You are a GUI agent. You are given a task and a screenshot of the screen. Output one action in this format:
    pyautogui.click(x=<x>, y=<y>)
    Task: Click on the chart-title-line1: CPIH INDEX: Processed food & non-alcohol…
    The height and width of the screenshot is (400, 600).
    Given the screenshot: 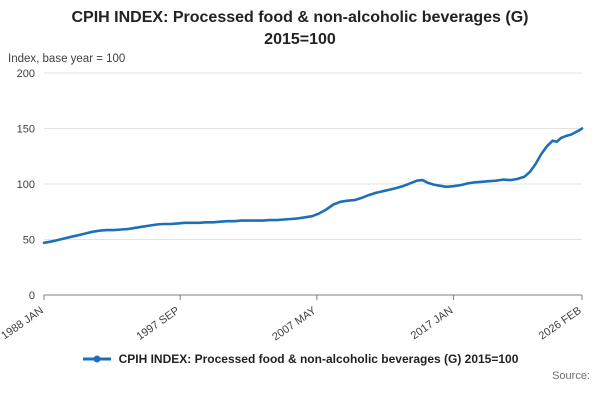 What is the action you would take?
    pyautogui.click(x=300, y=17)
    